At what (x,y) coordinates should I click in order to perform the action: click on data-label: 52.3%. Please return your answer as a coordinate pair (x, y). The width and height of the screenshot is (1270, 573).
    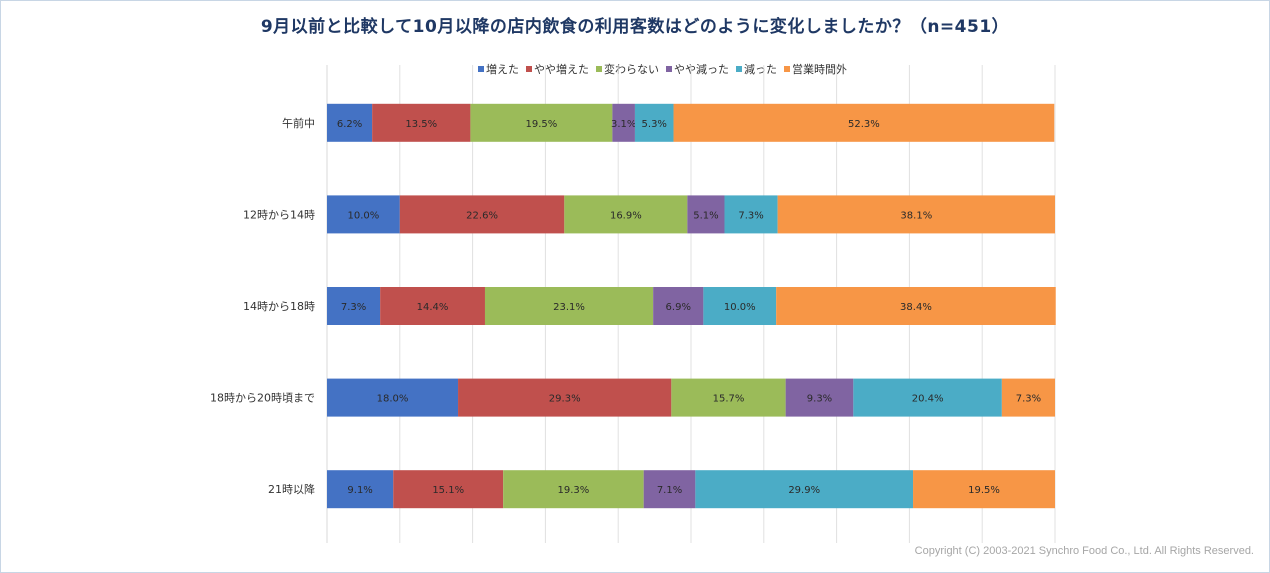
    Looking at the image, I should click on (864, 124).